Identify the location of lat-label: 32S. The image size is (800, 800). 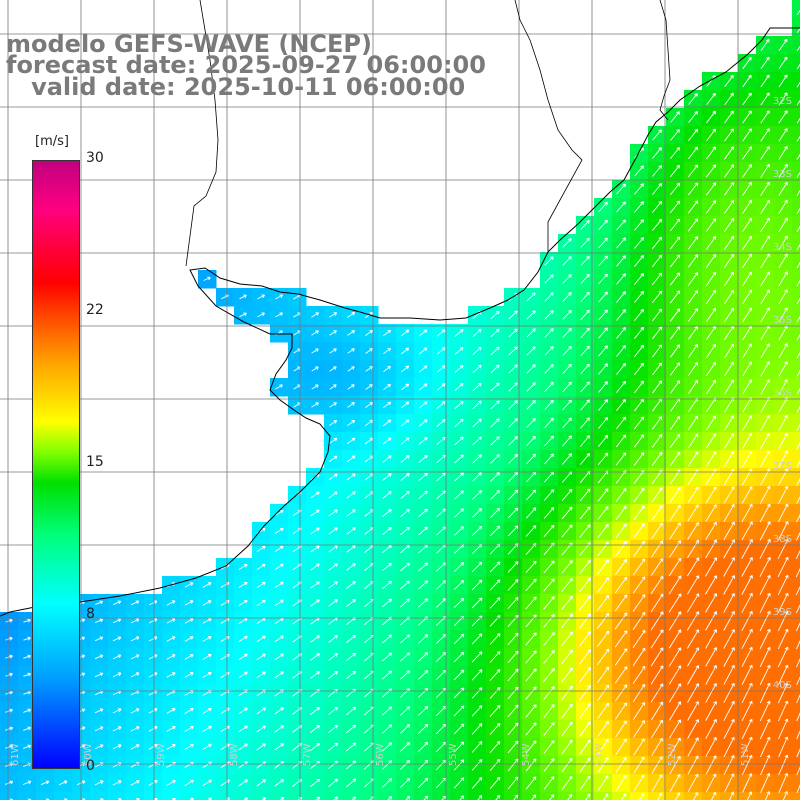
(782, 101).